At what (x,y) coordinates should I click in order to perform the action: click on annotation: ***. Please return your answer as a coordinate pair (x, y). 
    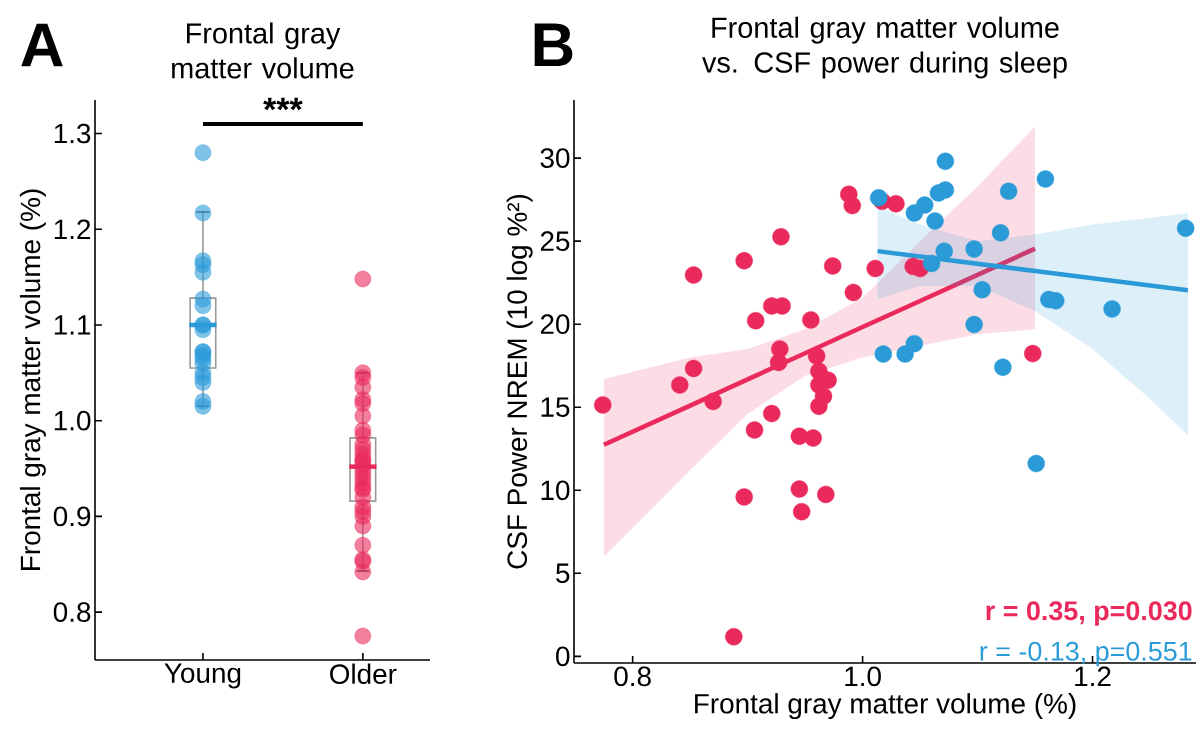
    Looking at the image, I should click on (283, 104).